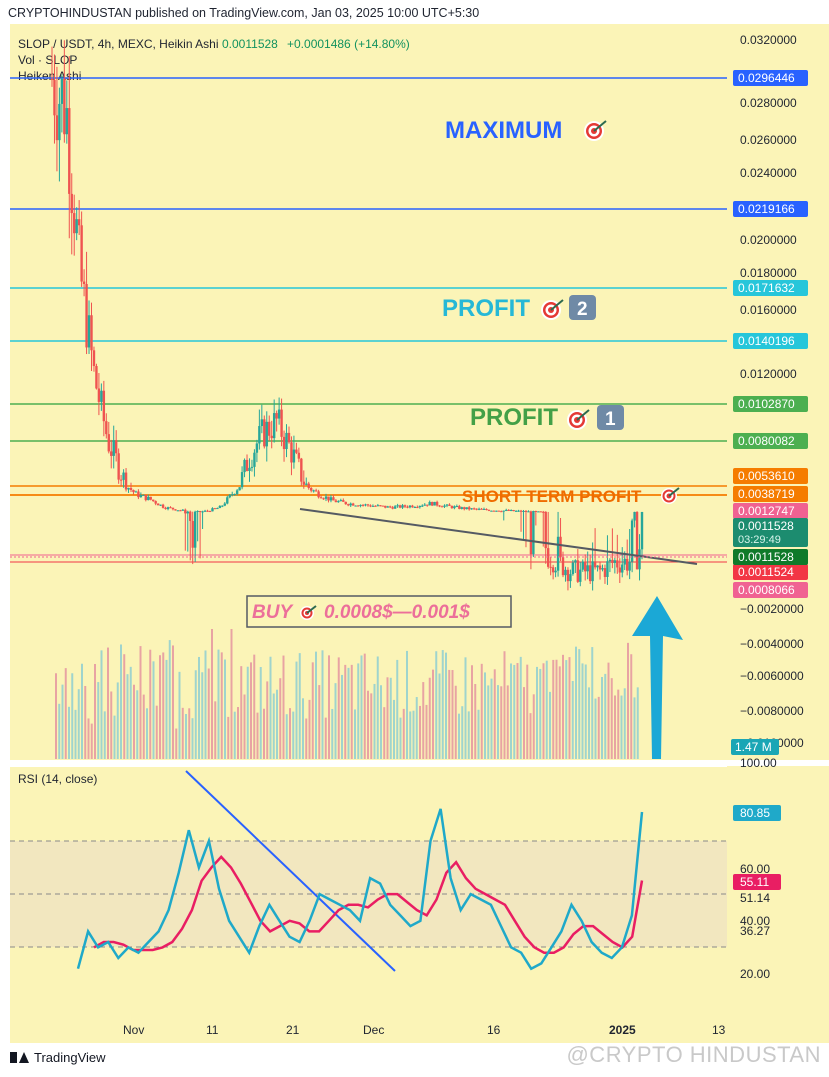 The height and width of the screenshot is (1077, 829). I want to click on tradingview-logo: TradingView, so click(58, 1057).